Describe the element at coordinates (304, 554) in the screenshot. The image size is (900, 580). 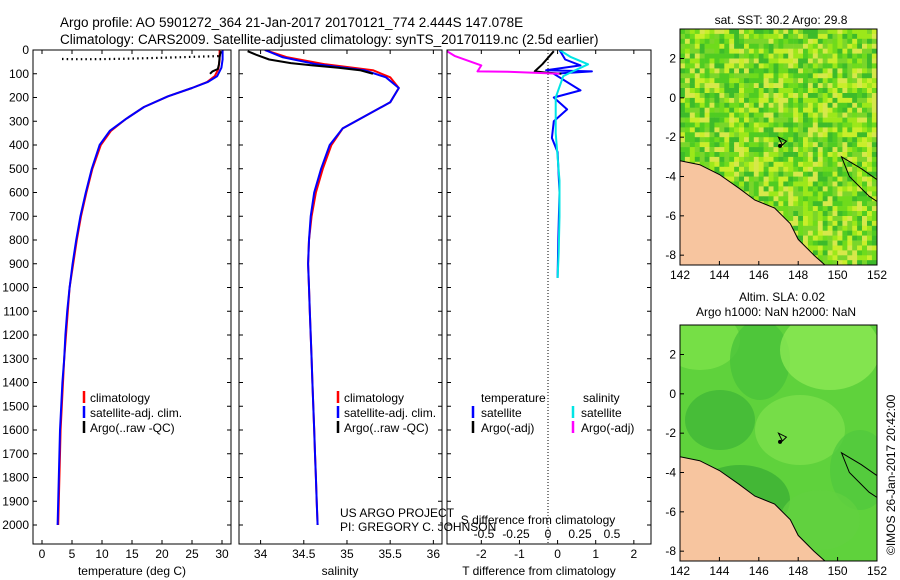
I see `x-tick-label: 34.5` at that location.